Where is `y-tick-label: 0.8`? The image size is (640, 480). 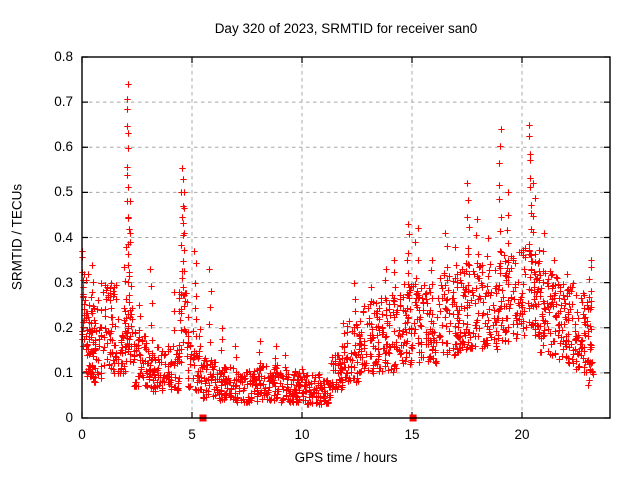 y-tick-label: 0.8 is located at coordinates (63, 56).